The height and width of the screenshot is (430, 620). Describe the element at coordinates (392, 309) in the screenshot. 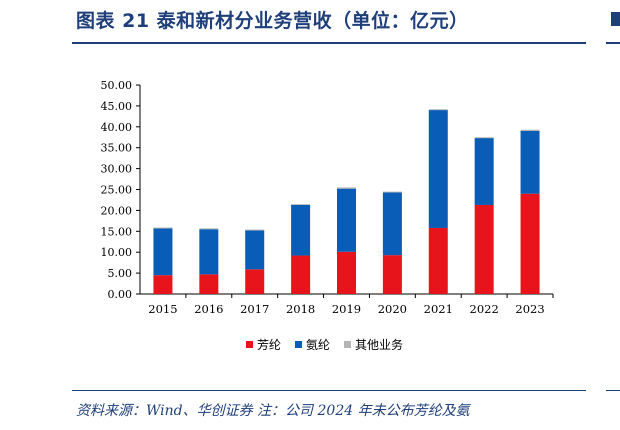

I see `x-tick-label: 2020` at that location.